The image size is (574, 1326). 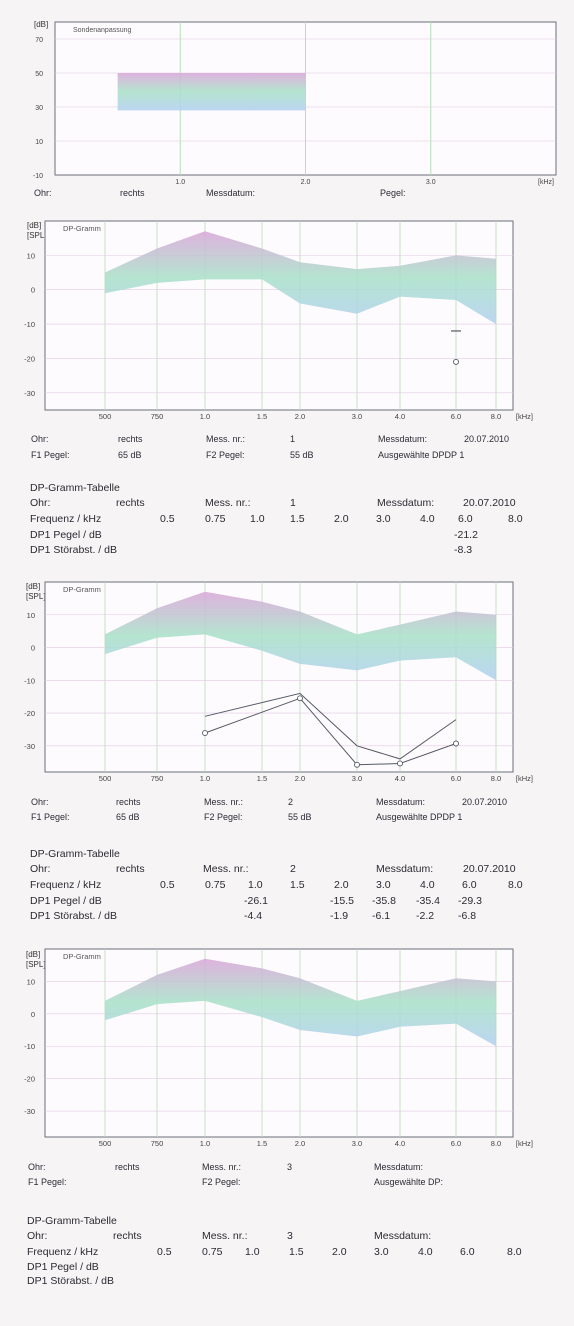 What do you see at coordinates (29, 1111) in the screenshot?
I see `y-tick-label: -30` at bounding box center [29, 1111].